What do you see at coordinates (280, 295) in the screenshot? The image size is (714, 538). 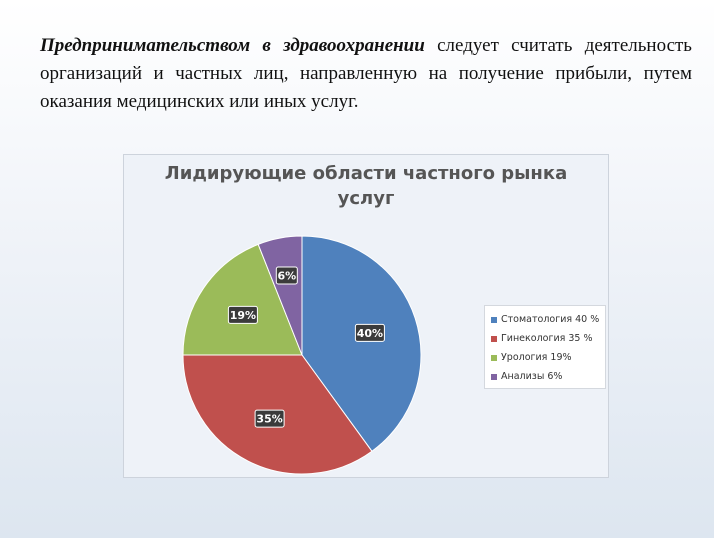 I see `pie-slice-analyses` at bounding box center [280, 295].